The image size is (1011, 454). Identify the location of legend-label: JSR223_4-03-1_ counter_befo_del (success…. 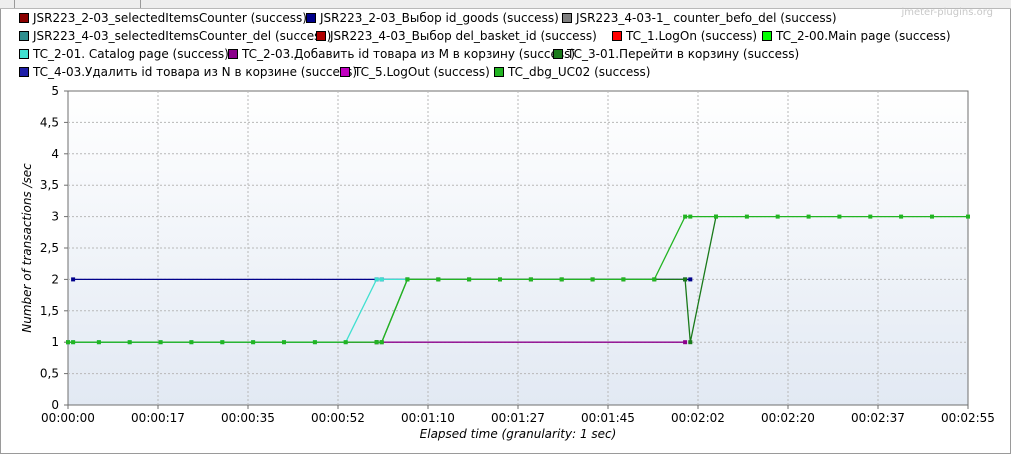
(706, 18).